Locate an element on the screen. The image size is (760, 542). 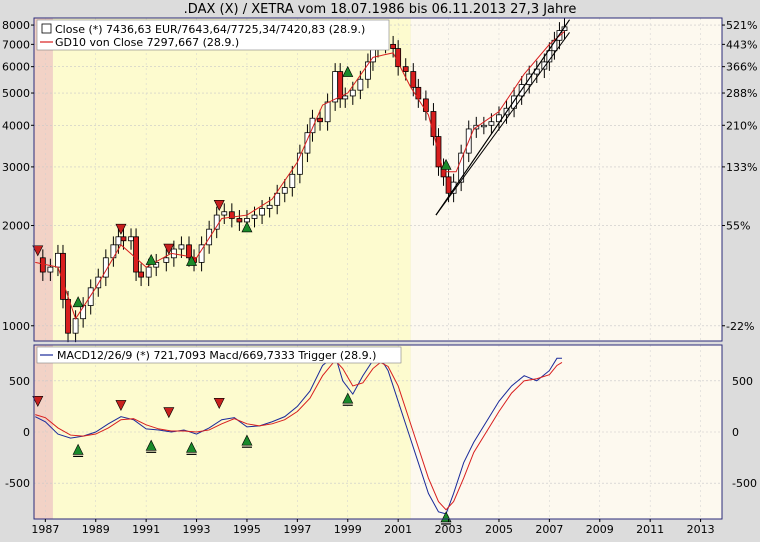
x-tick-label: 2005 is located at coordinates (499, 529).